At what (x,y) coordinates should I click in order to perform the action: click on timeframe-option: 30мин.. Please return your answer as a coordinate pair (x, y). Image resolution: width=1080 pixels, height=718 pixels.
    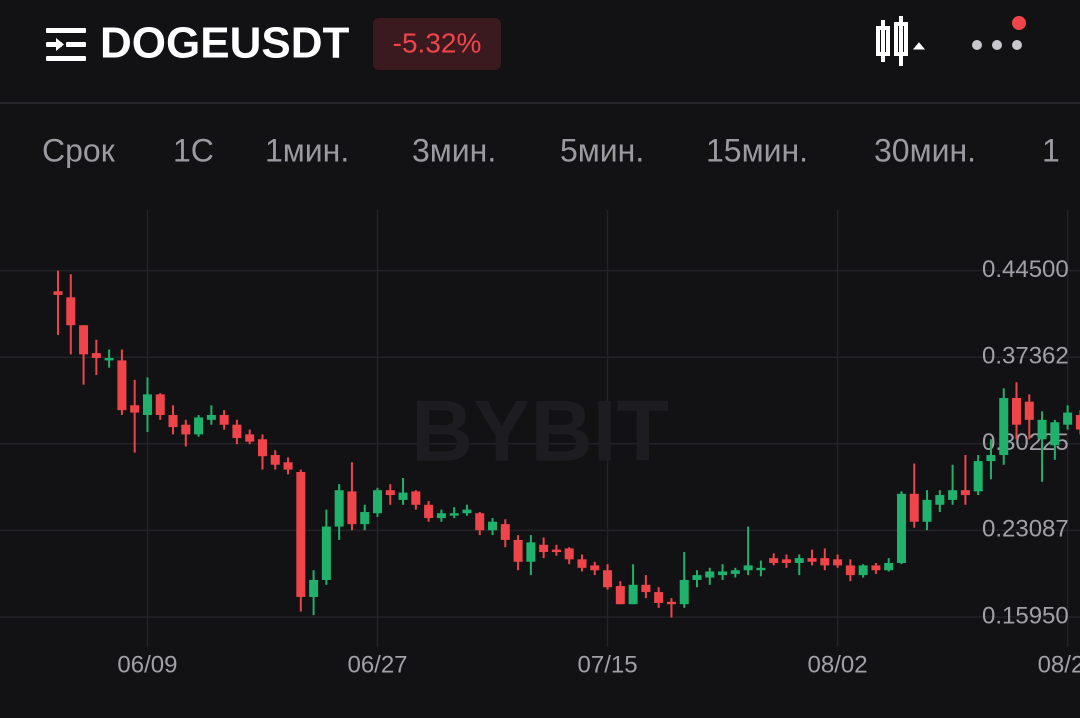
    Looking at the image, I should click on (925, 150).